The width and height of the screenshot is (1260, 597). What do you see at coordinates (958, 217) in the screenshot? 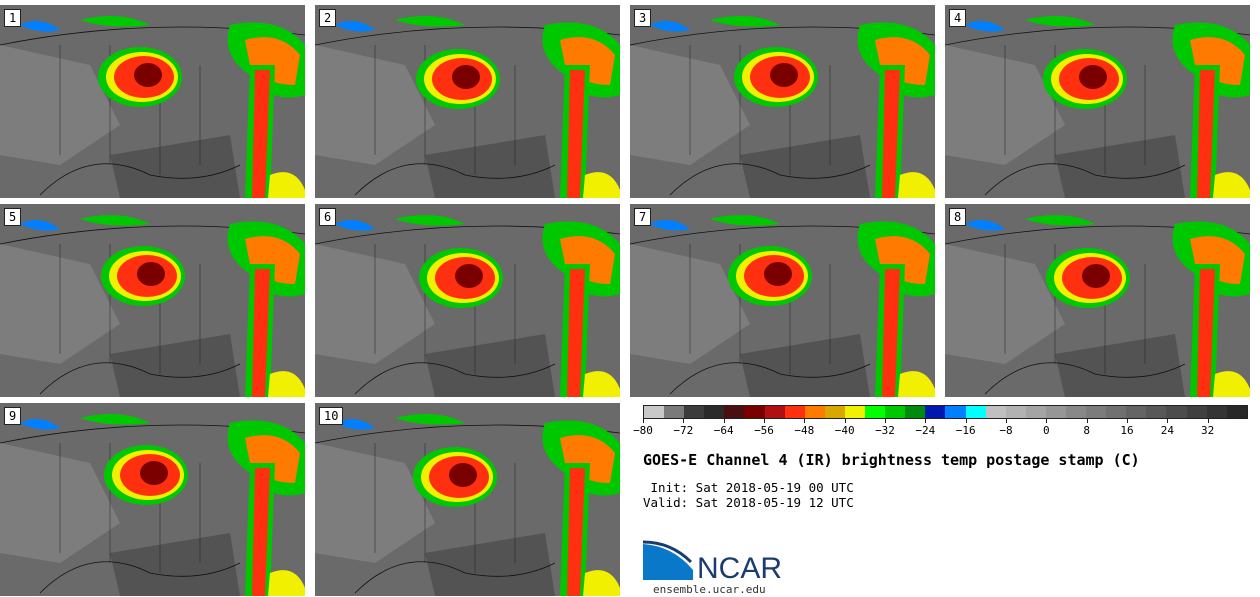
I see `panel-number: 8` at bounding box center [958, 217].